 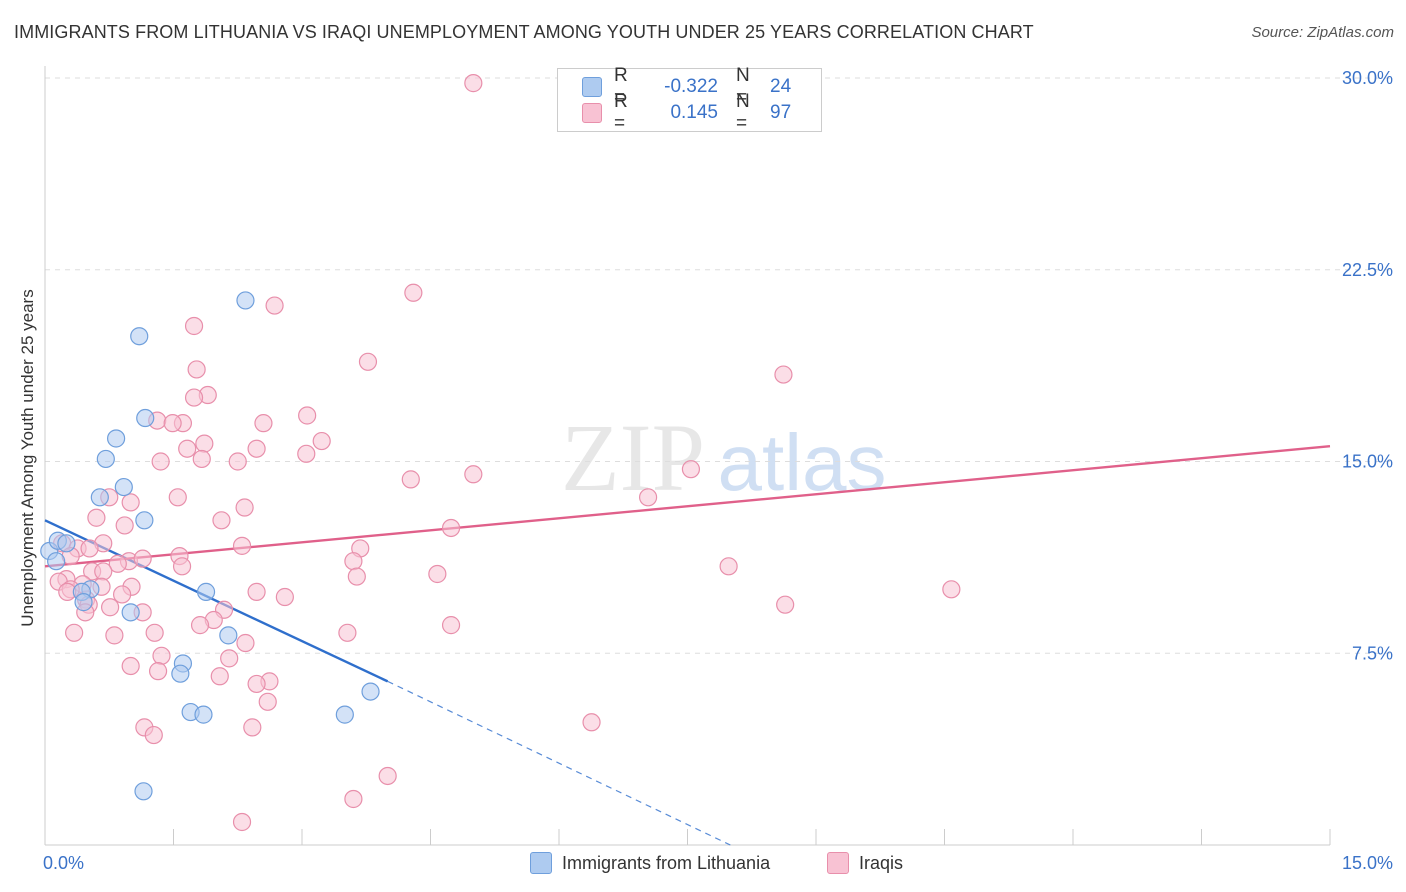 I want to click on watermark-zip: ZIP, so click(x=633, y=457).